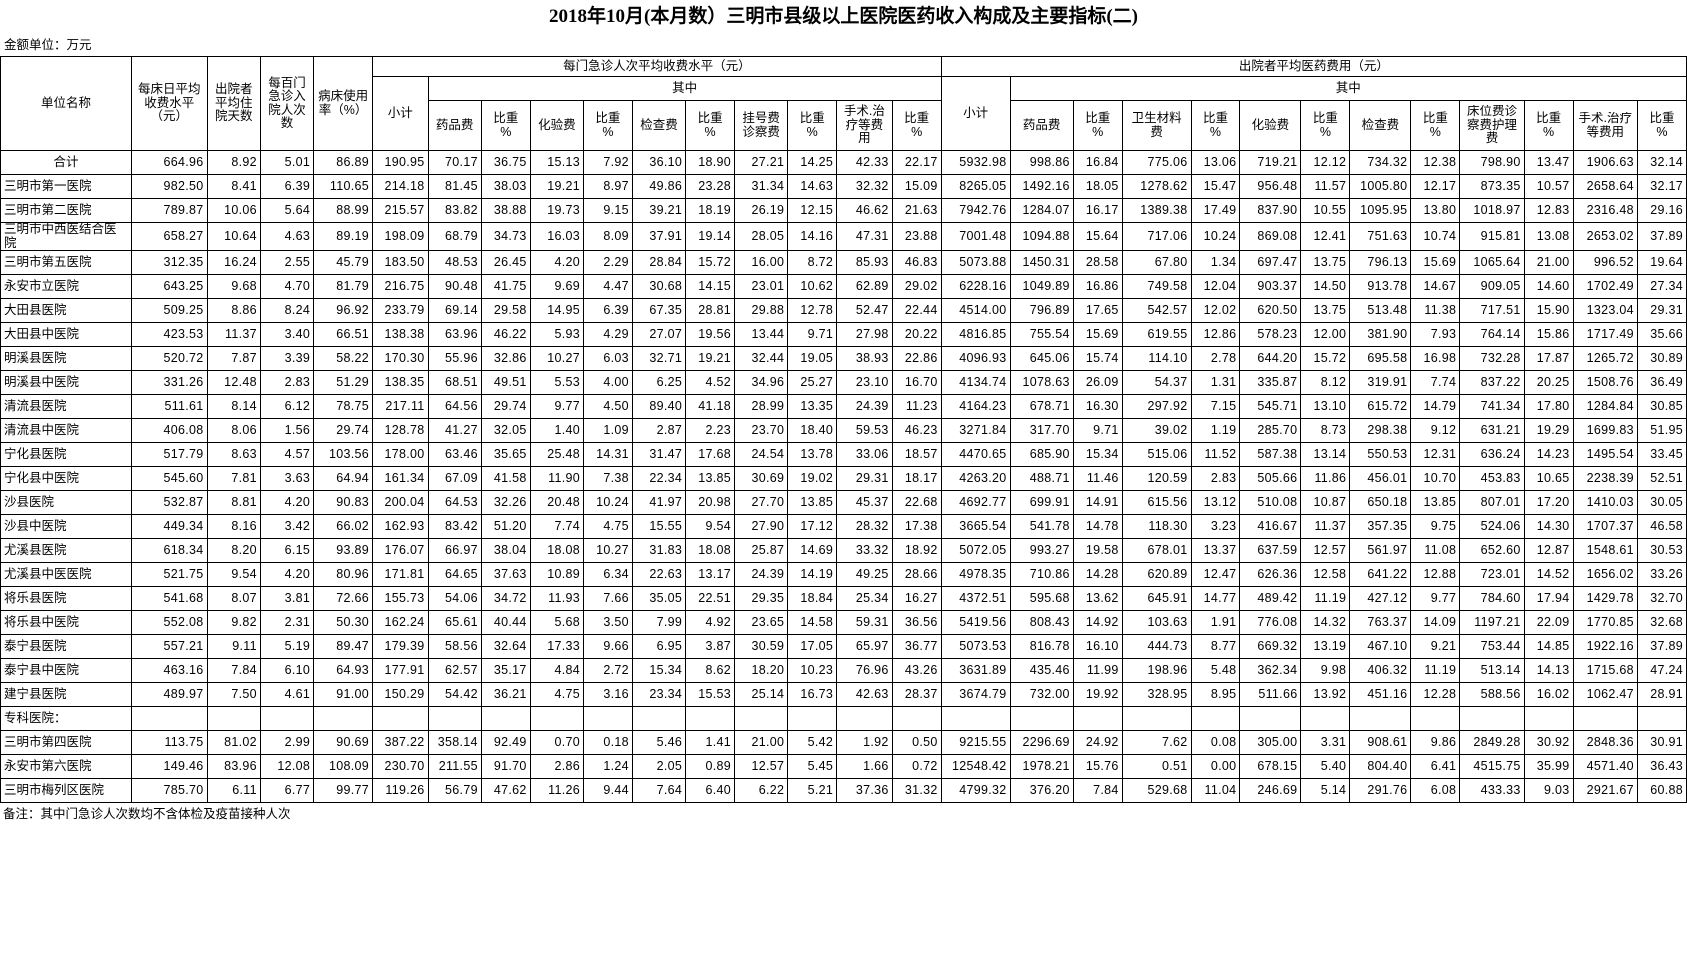  I want to click on cell-12: 28.05, so click(761, 236).